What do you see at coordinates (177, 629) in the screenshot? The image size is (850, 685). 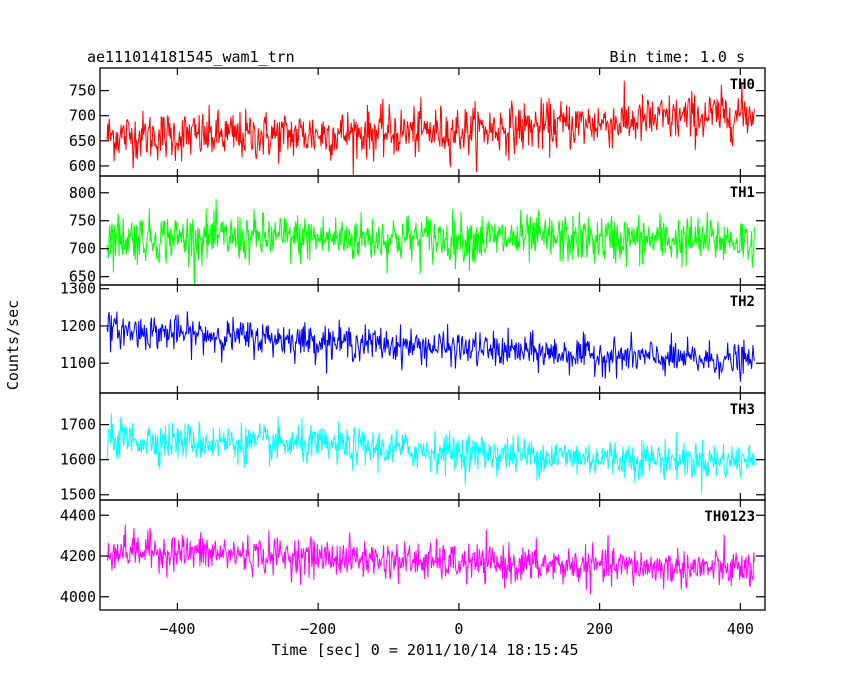 I see `x-tick-label: −400` at bounding box center [177, 629].